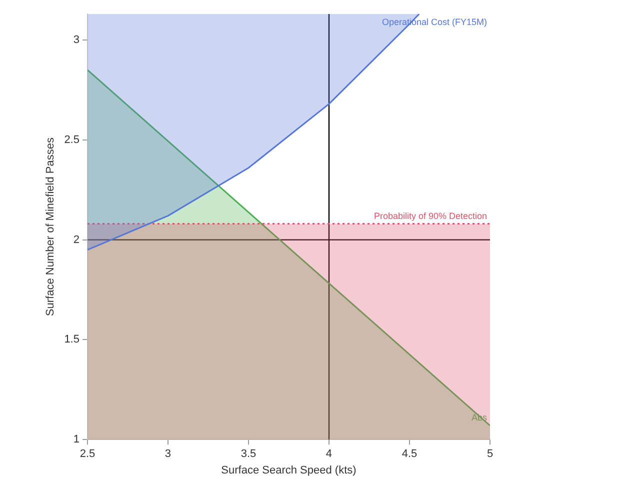  What do you see at coordinates (76, 440) in the screenshot?
I see `y-tick-label: 1` at bounding box center [76, 440].